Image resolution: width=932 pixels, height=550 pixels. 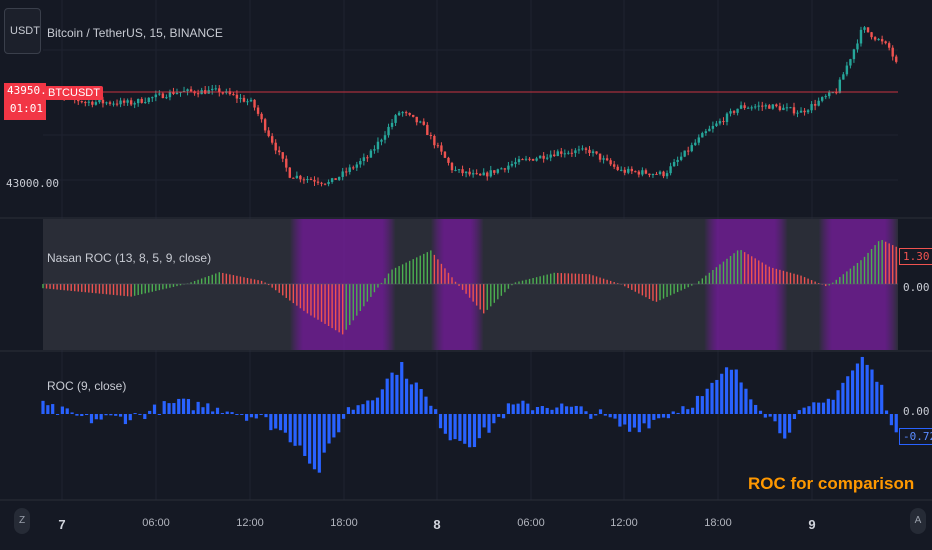 I want to click on time-label: 7, so click(x=62, y=524).